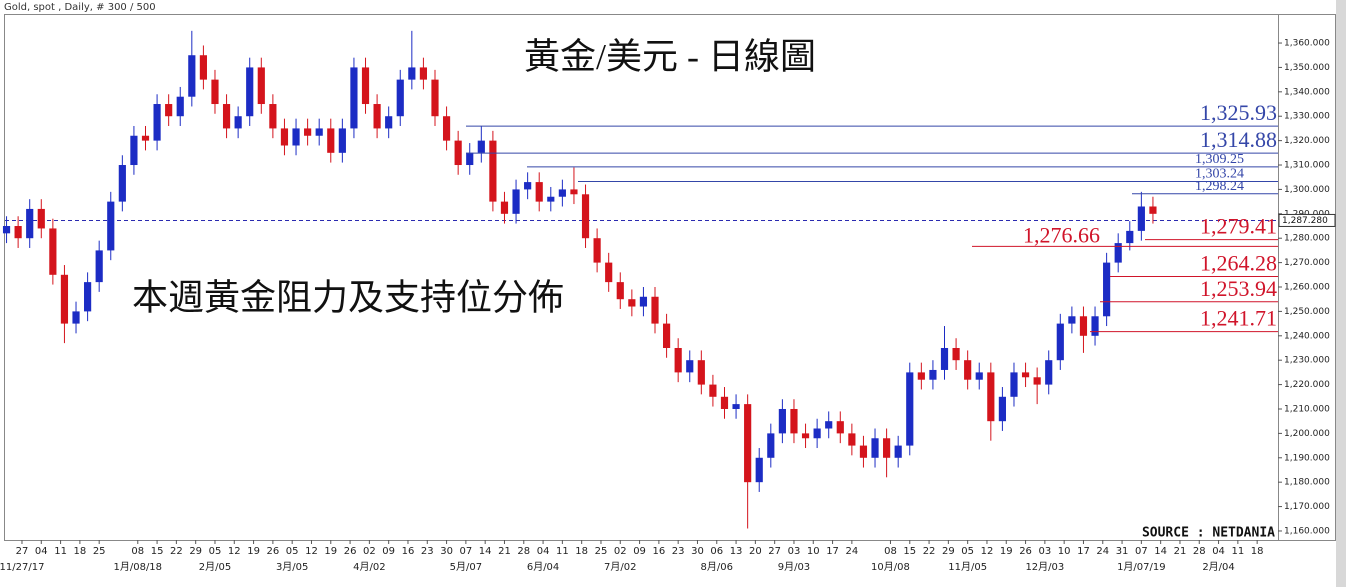 The height and width of the screenshot is (587, 1346). What do you see at coordinates (1307, 385) in the screenshot?
I see `y-tick-label: 1,220.000` at bounding box center [1307, 385].